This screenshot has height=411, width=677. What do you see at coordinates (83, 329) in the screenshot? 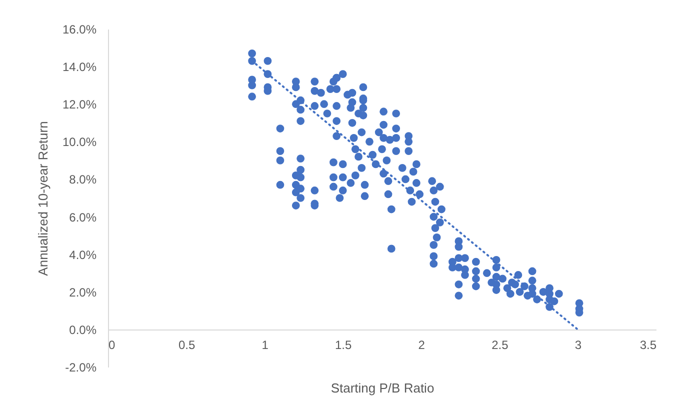
I see `y-tick-label: 0.0%` at bounding box center [83, 329].